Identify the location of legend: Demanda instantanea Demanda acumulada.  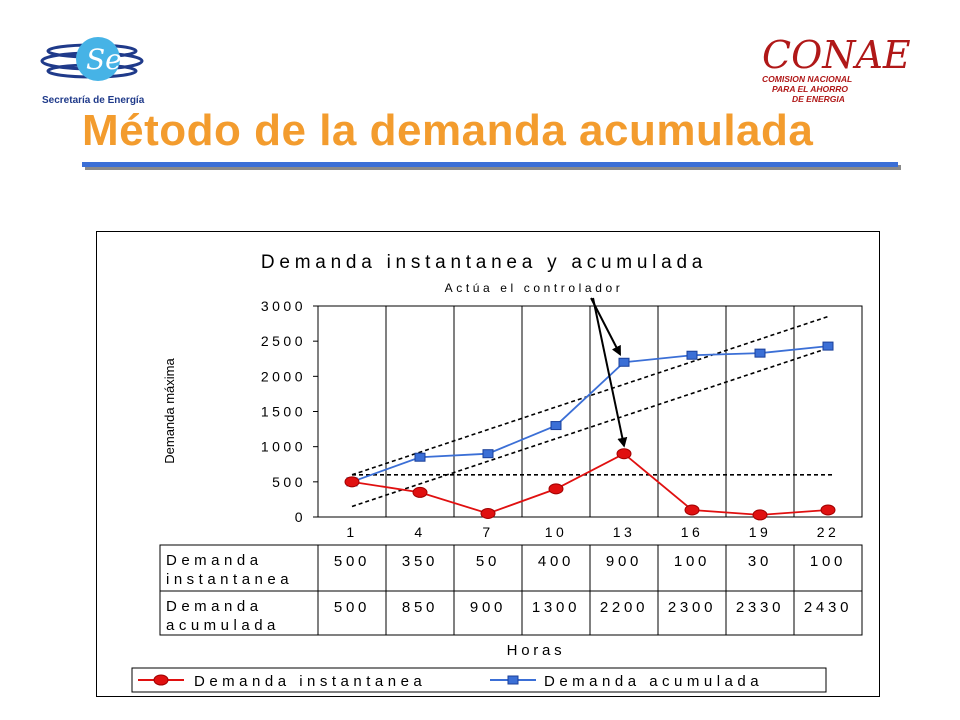
(479, 680).